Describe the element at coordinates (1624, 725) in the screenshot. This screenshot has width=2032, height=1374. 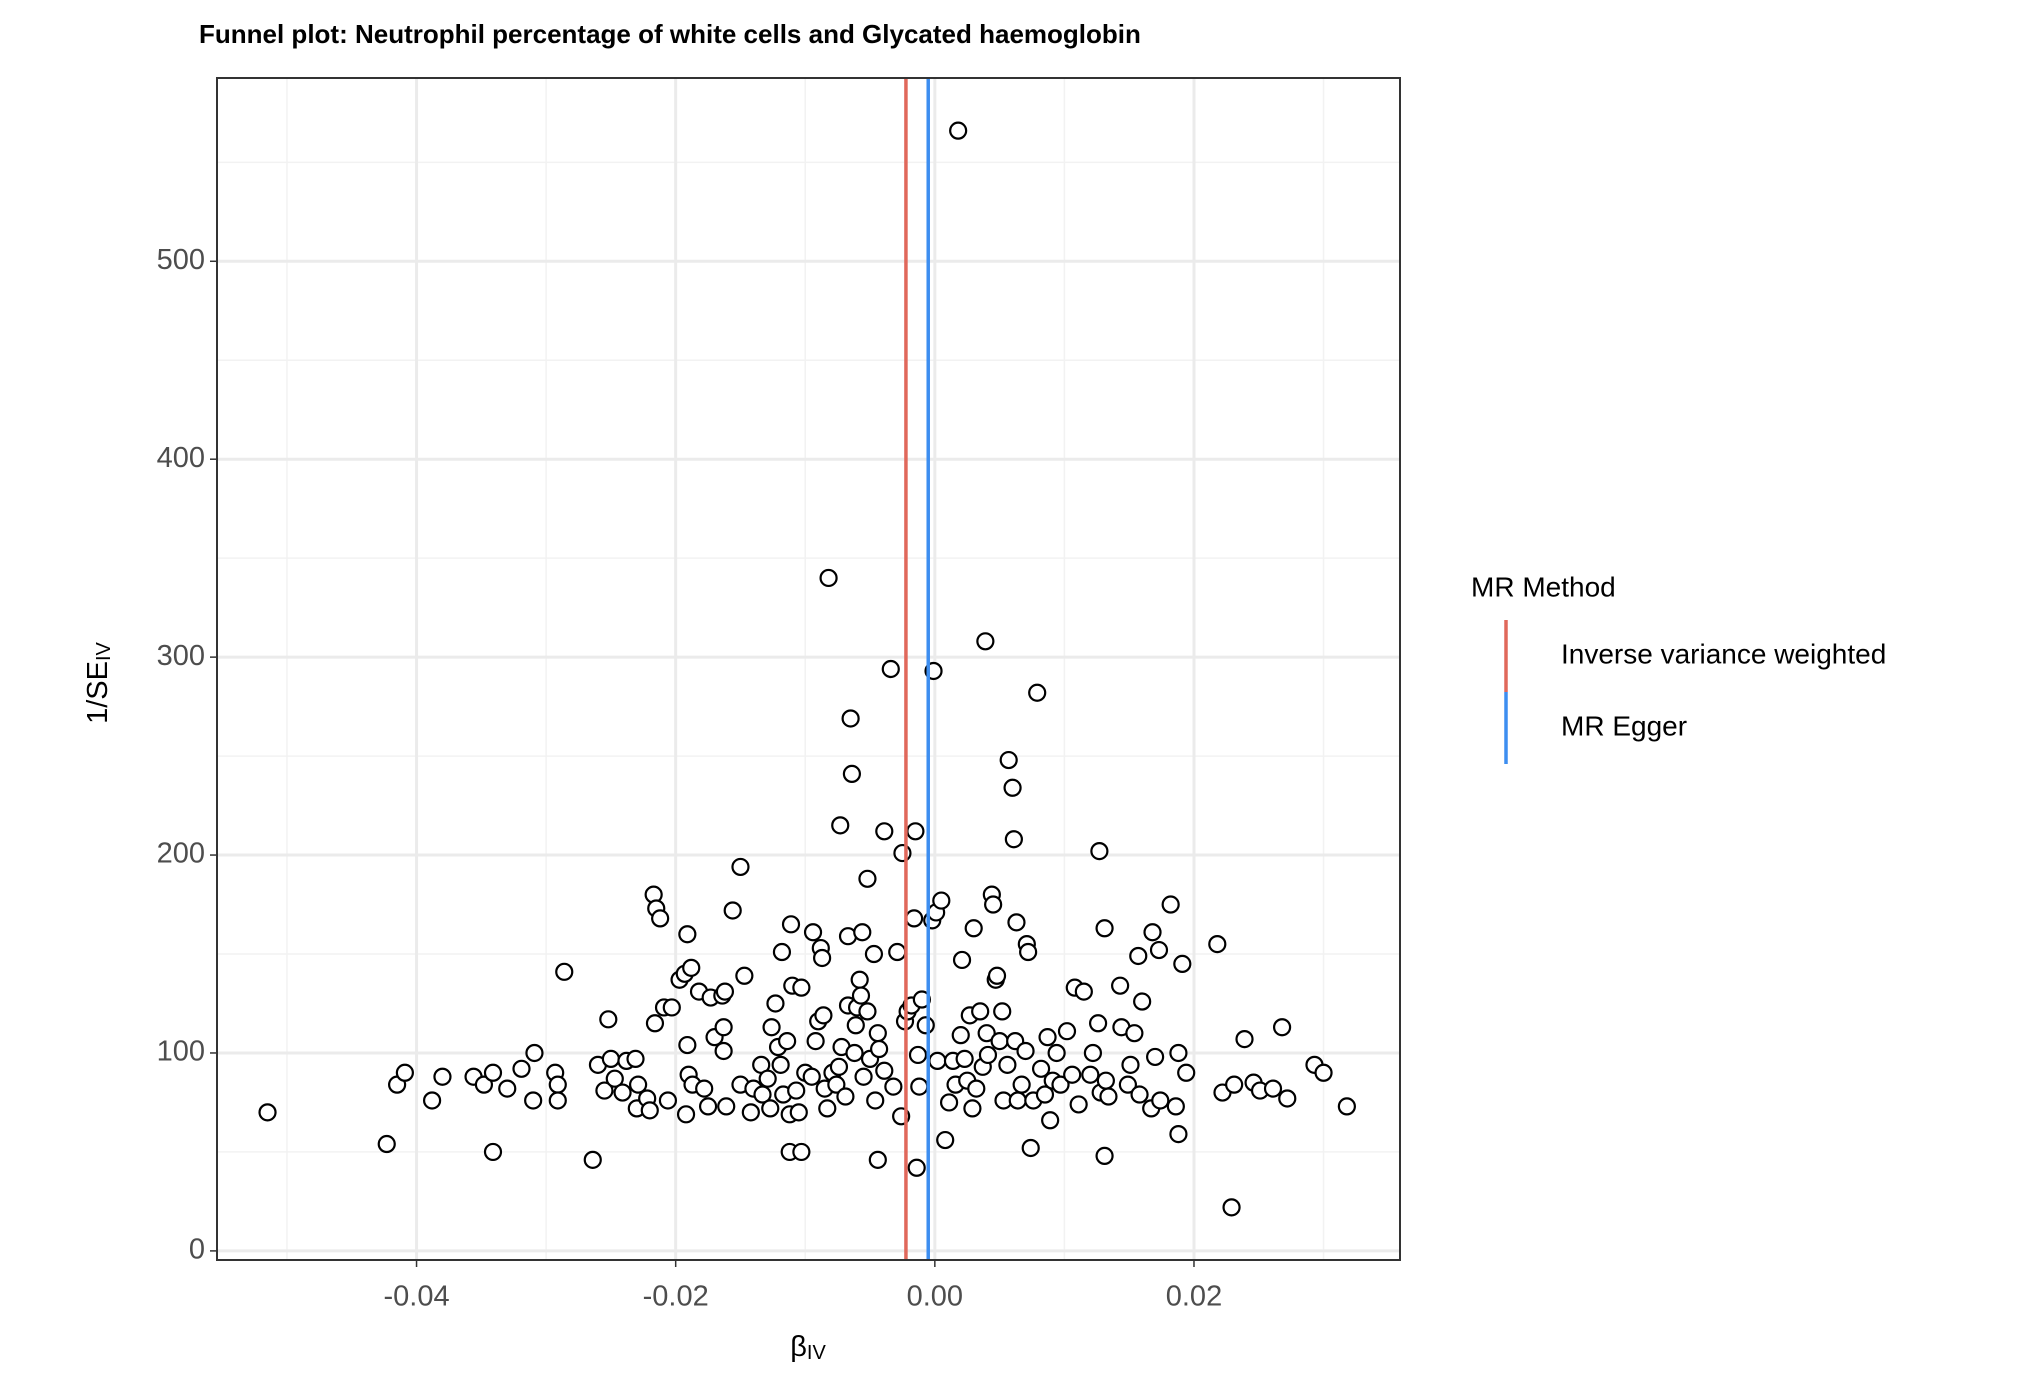
I see `legend-label: MR Egger` at that location.